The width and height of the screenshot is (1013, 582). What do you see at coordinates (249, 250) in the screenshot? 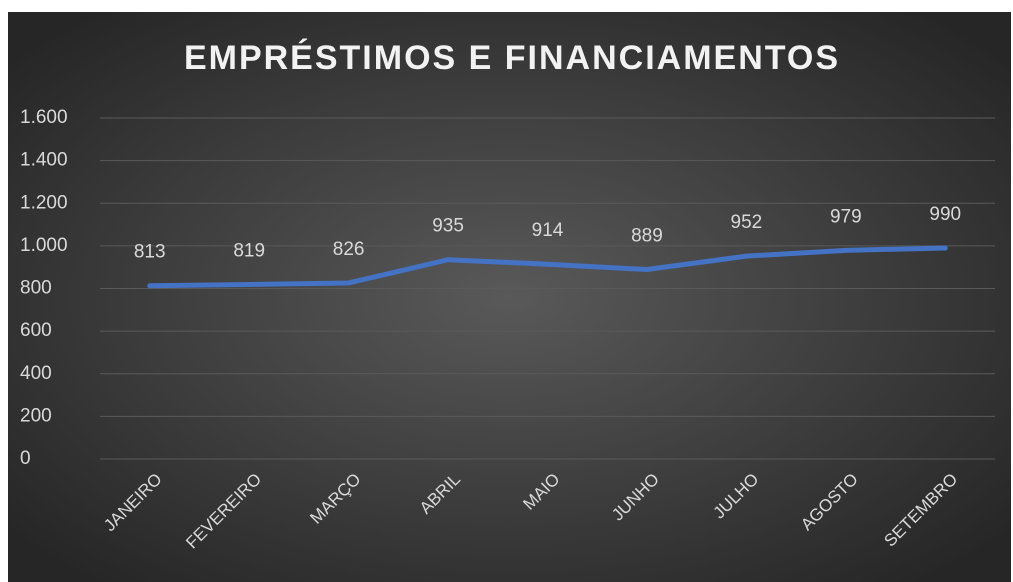
I see `data-label: 819` at bounding box center [249, 250].